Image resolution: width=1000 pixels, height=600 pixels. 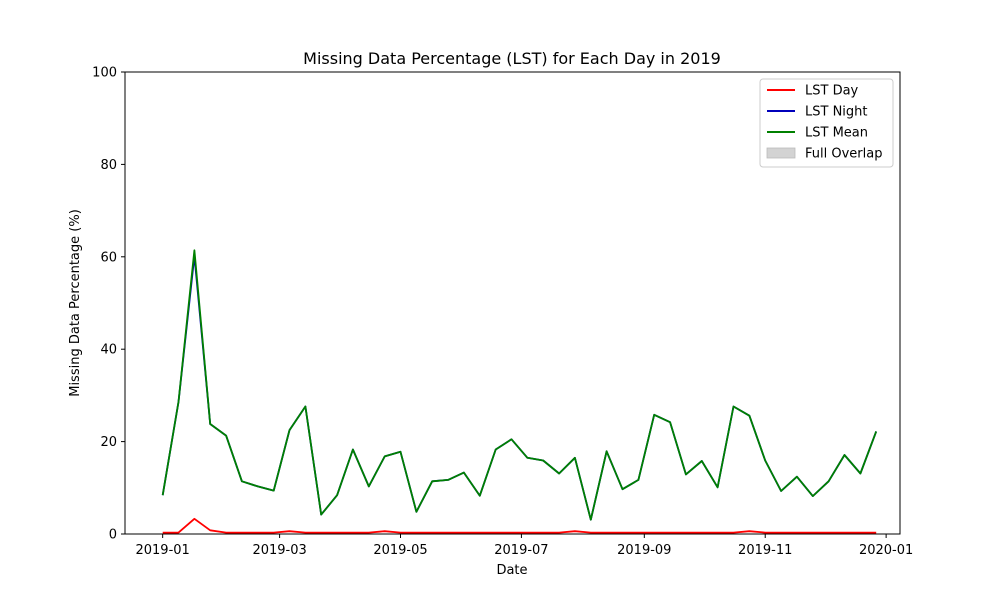 I want to click on x-tick-label: 2019-03, so click(x=279, y=550).